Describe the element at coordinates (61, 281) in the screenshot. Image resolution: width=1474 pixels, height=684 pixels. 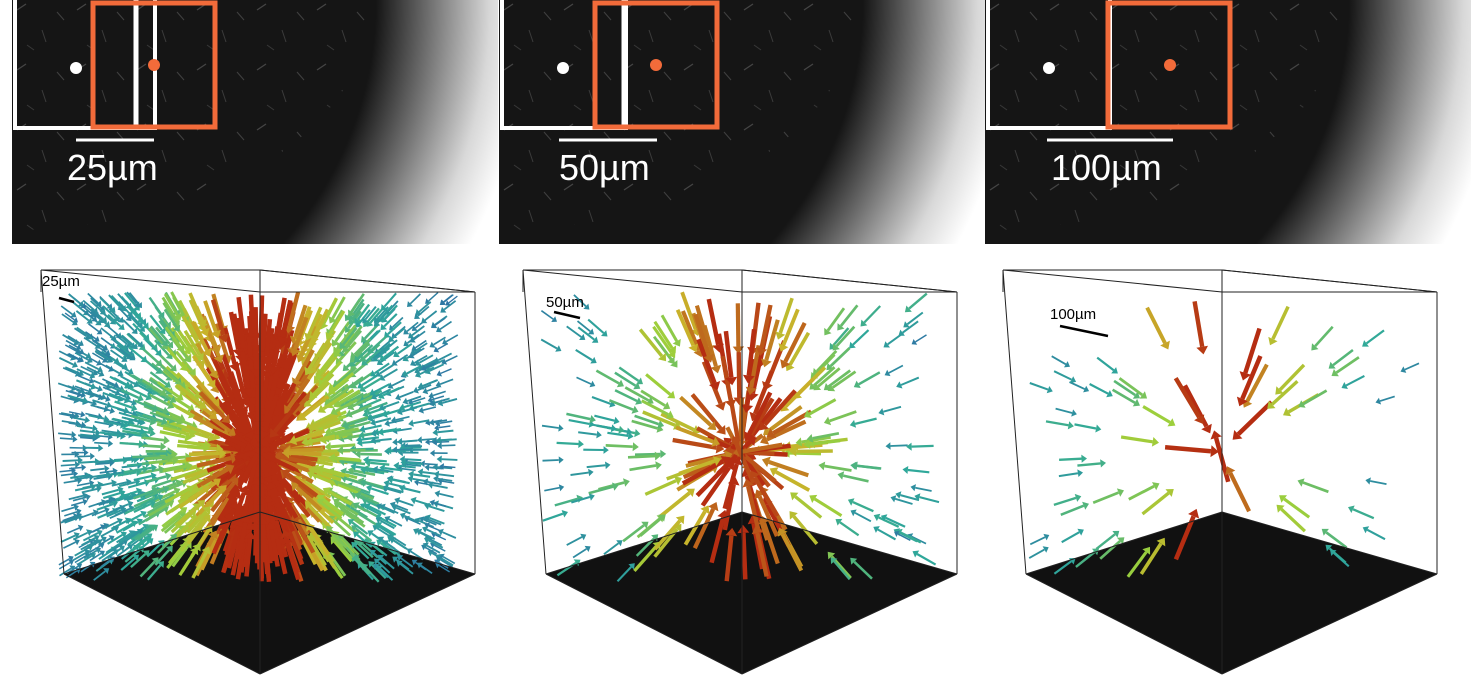
I see `scale-label: 25µm` at that location.